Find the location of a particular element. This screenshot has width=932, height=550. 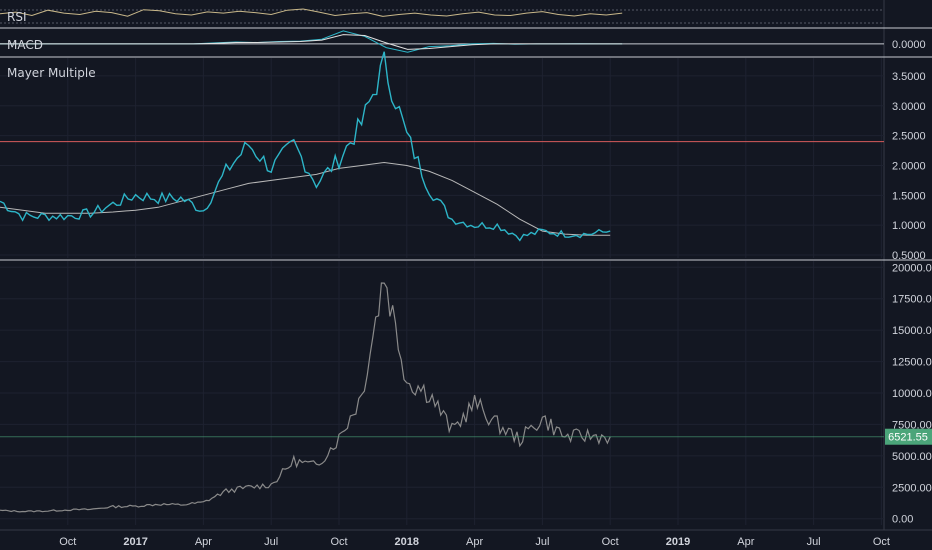

price-y-tick: 10000.00 is located at coordinates (912, 394).